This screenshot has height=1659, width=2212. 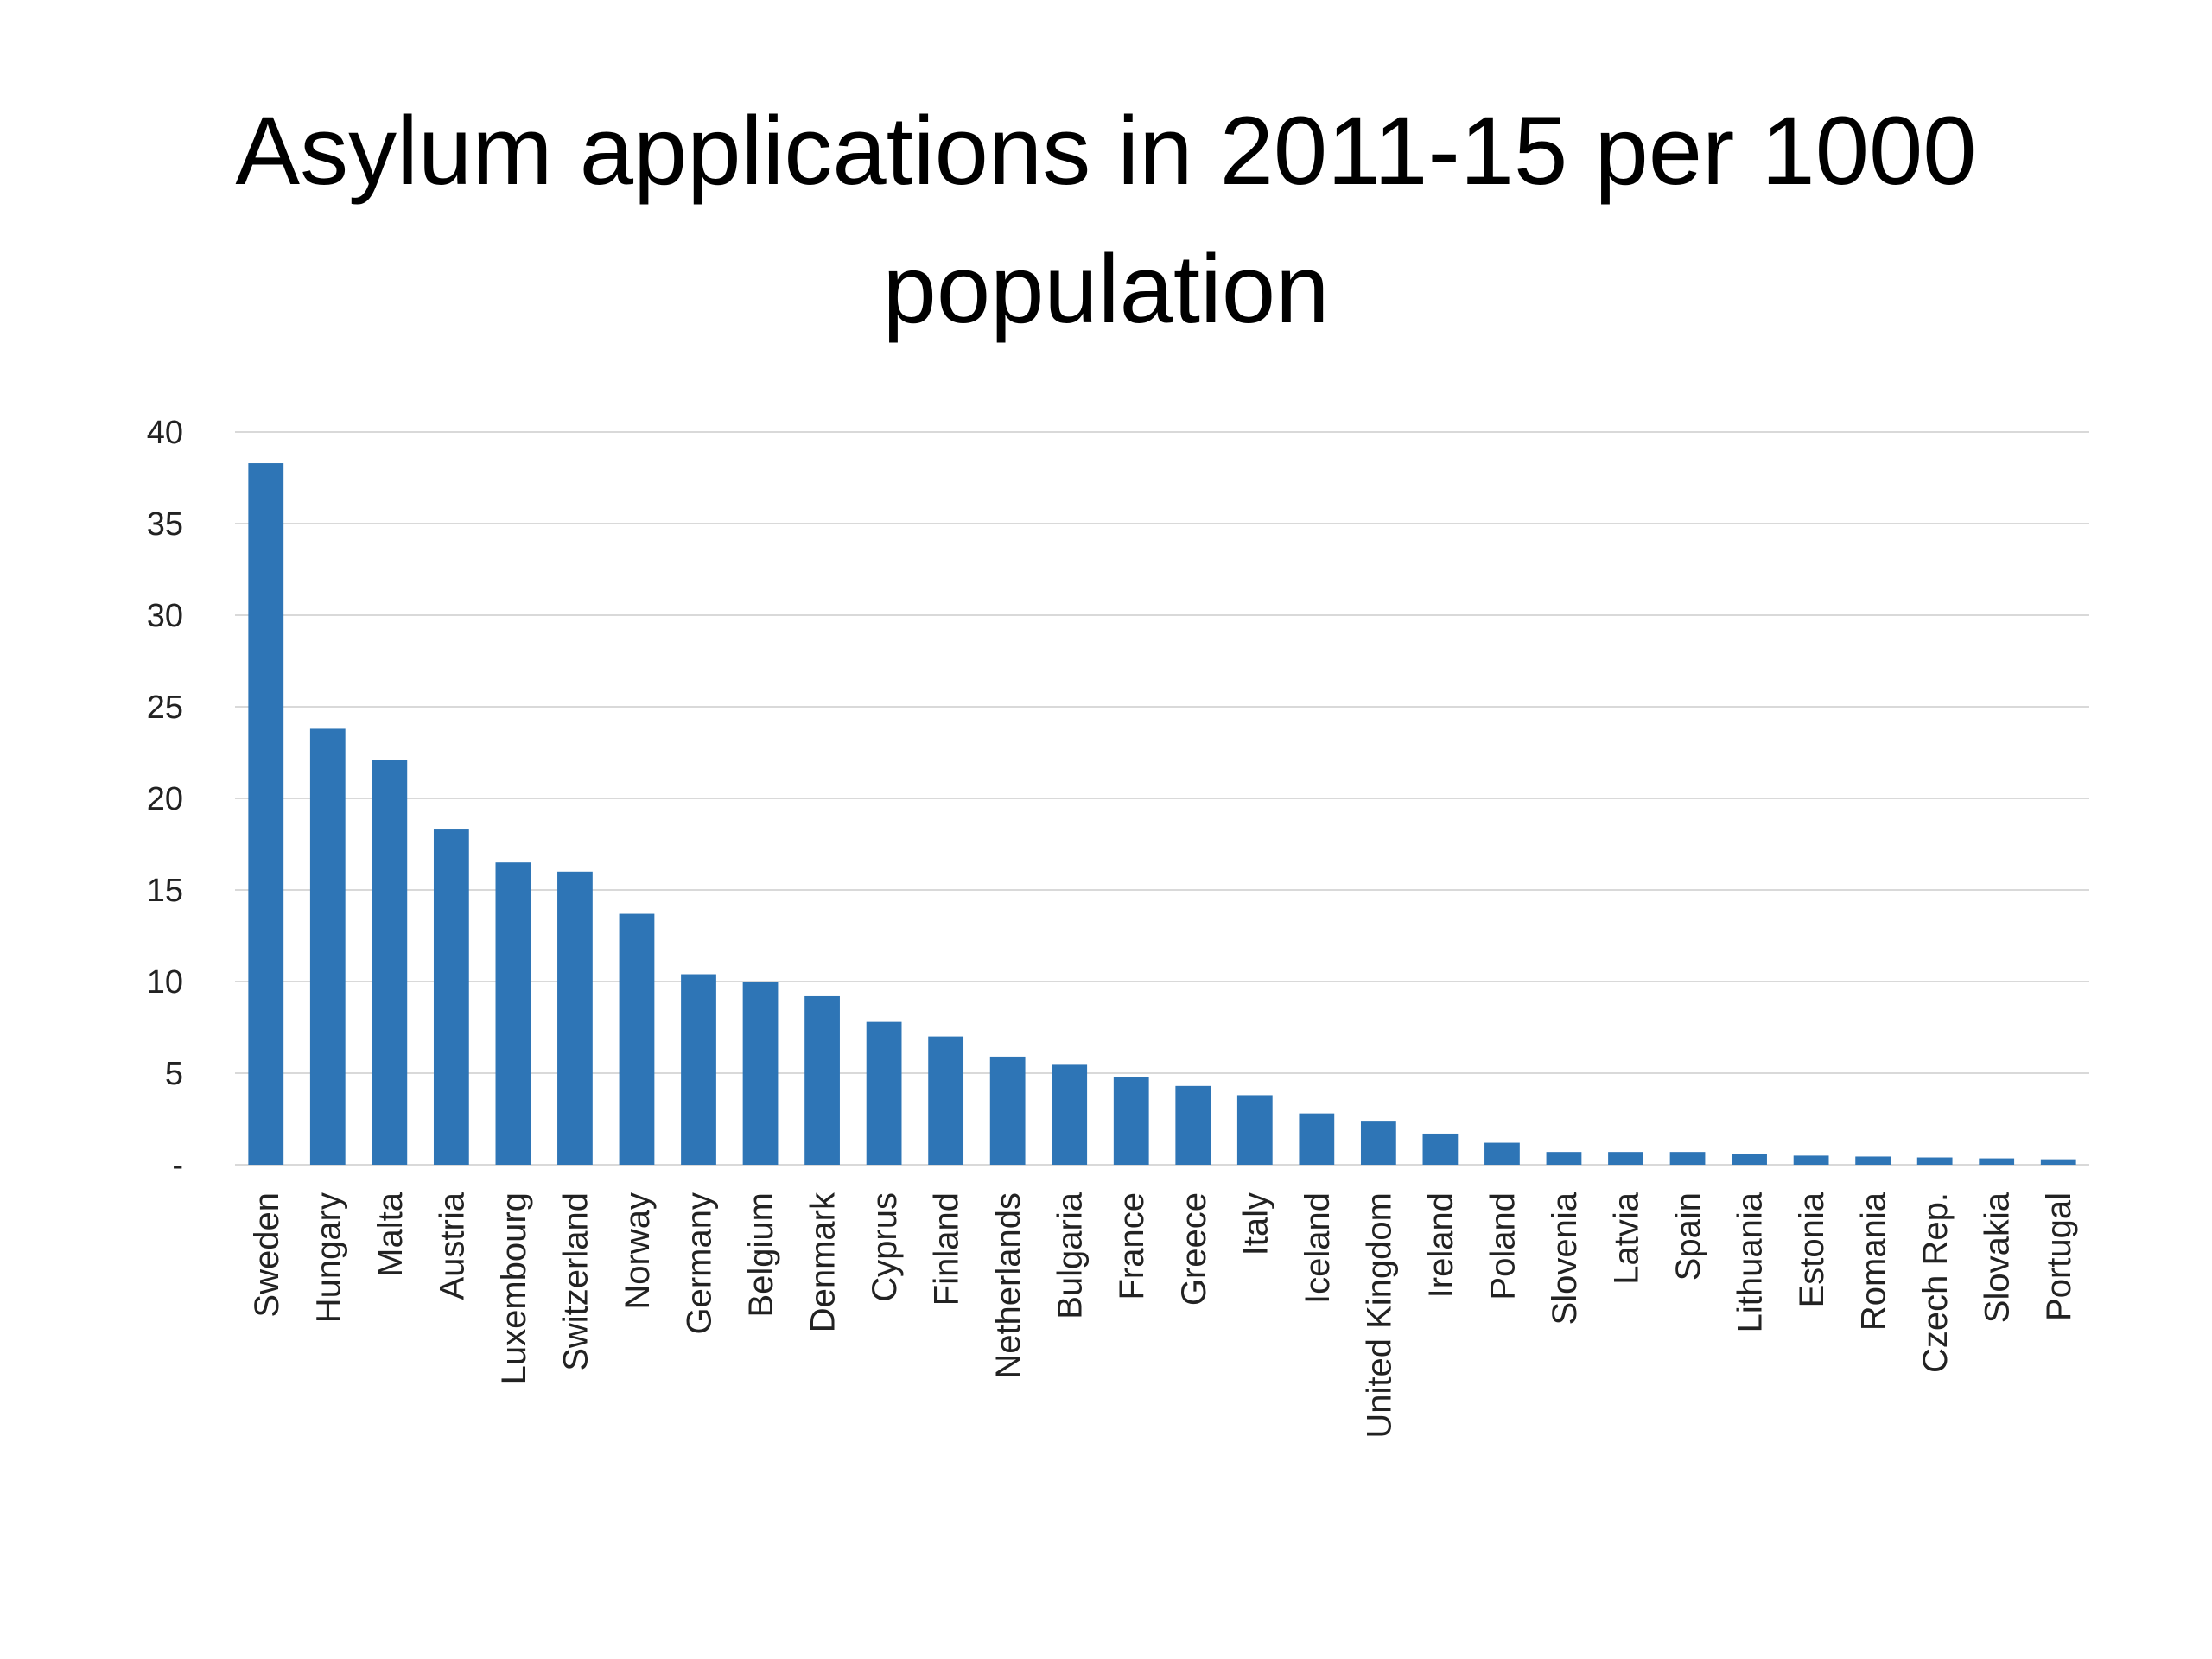 What do you see at coordinates (823, 1262) in the screenshot?
I see `x-category-label: Denmark` at bounding box center [823, 1262].